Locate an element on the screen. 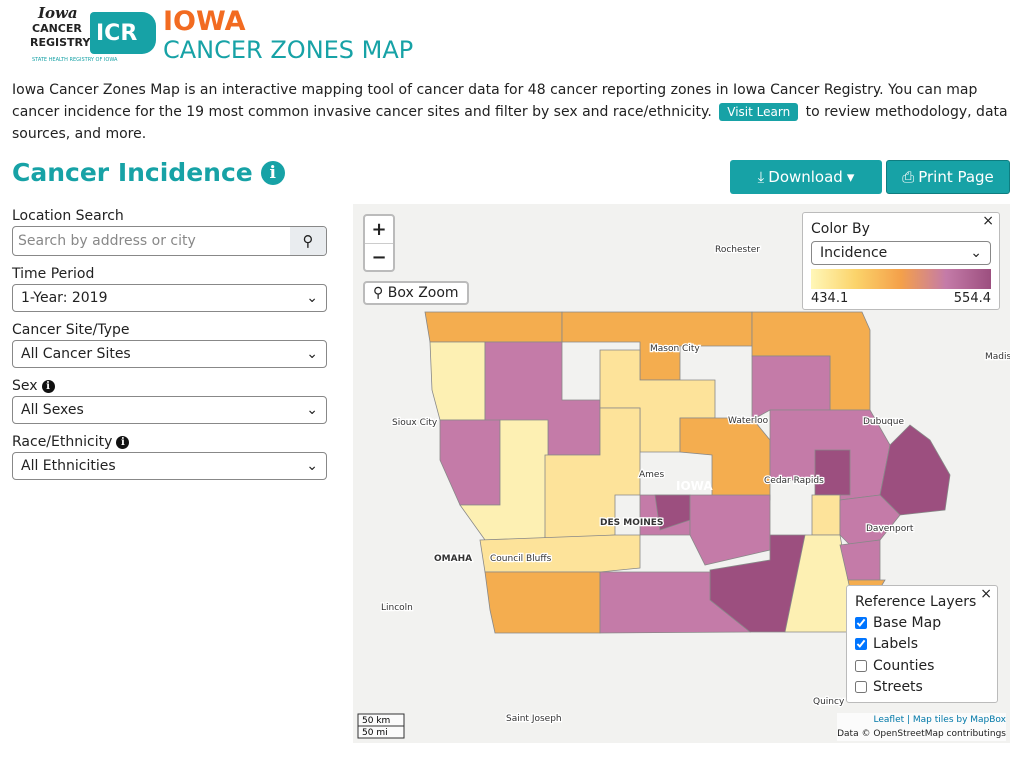  scale-label: 50 mi is located at coordinates (375, 733).